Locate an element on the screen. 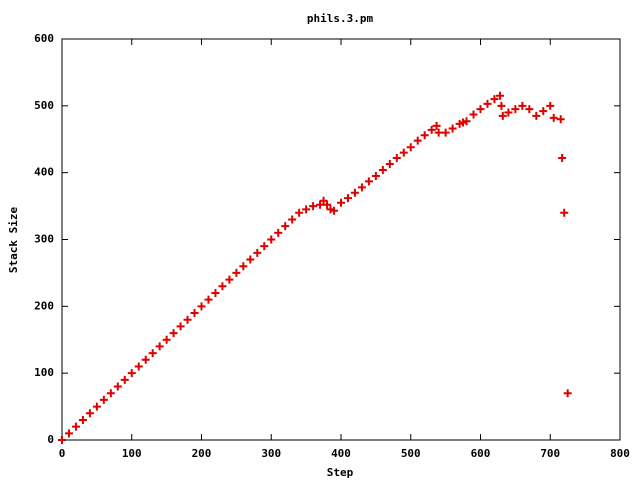 Image resolution: width=640 pixels, height=480 pixels. x-tick-label: 700 is located at coordinates (550, 453).